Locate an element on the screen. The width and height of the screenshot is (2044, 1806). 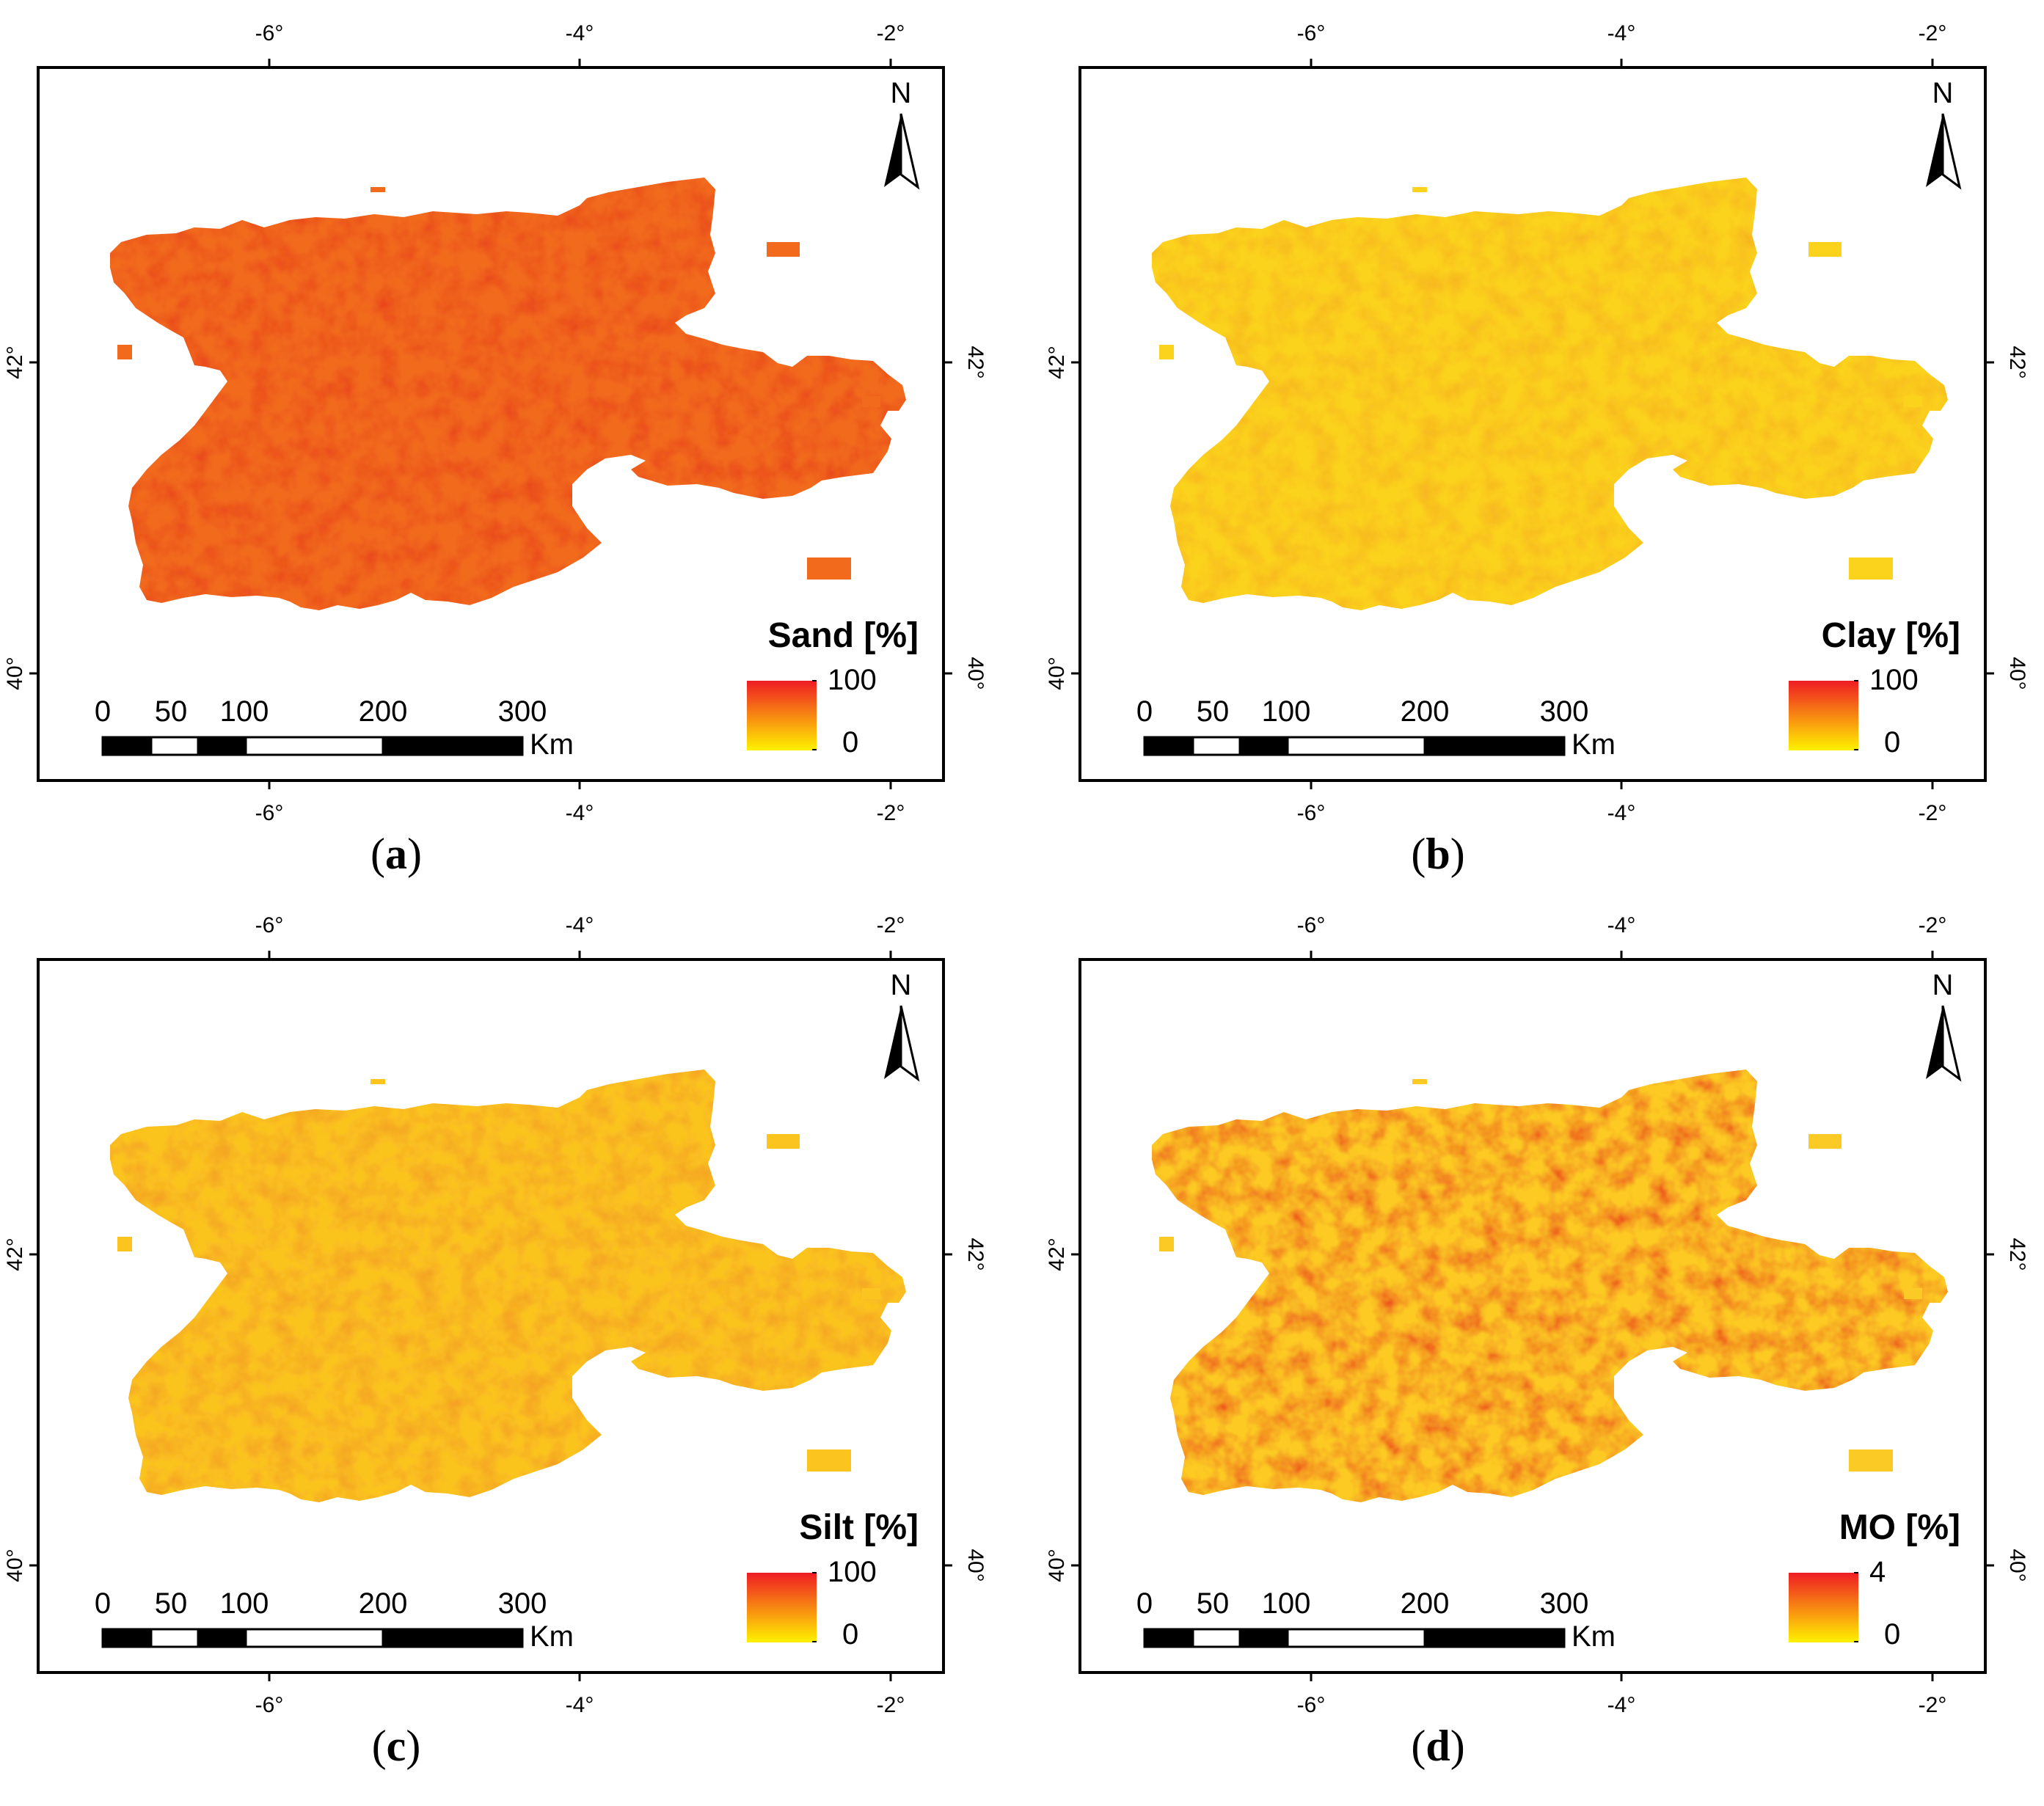
legend: Silt [%] 100 0 is located at coordinates (833, 1579).